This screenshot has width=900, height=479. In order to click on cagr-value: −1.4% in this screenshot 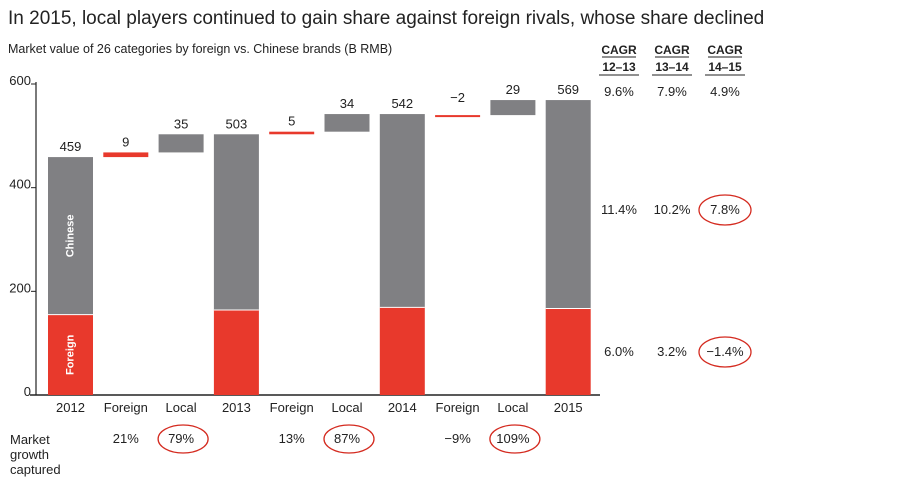, I will do `click(725, 351)`.